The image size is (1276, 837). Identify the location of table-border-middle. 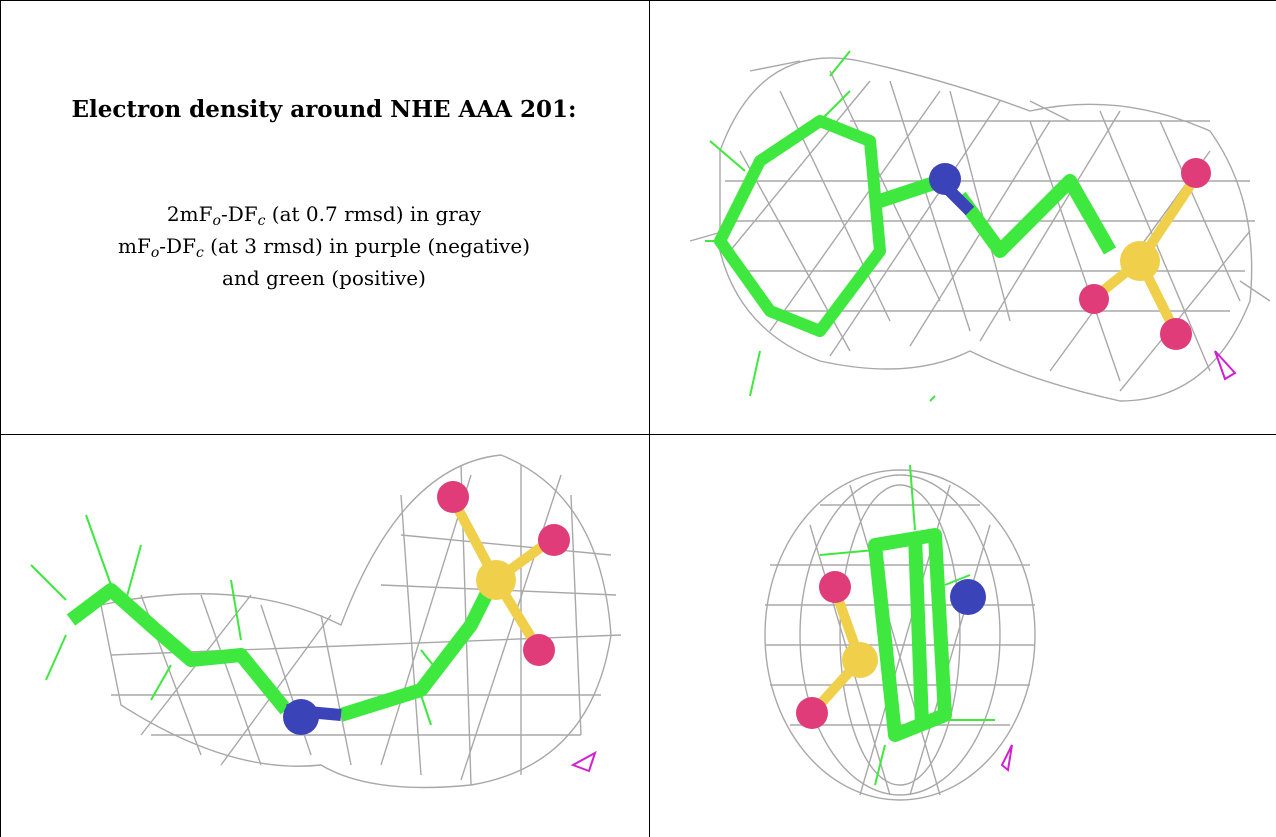
(638, 434).